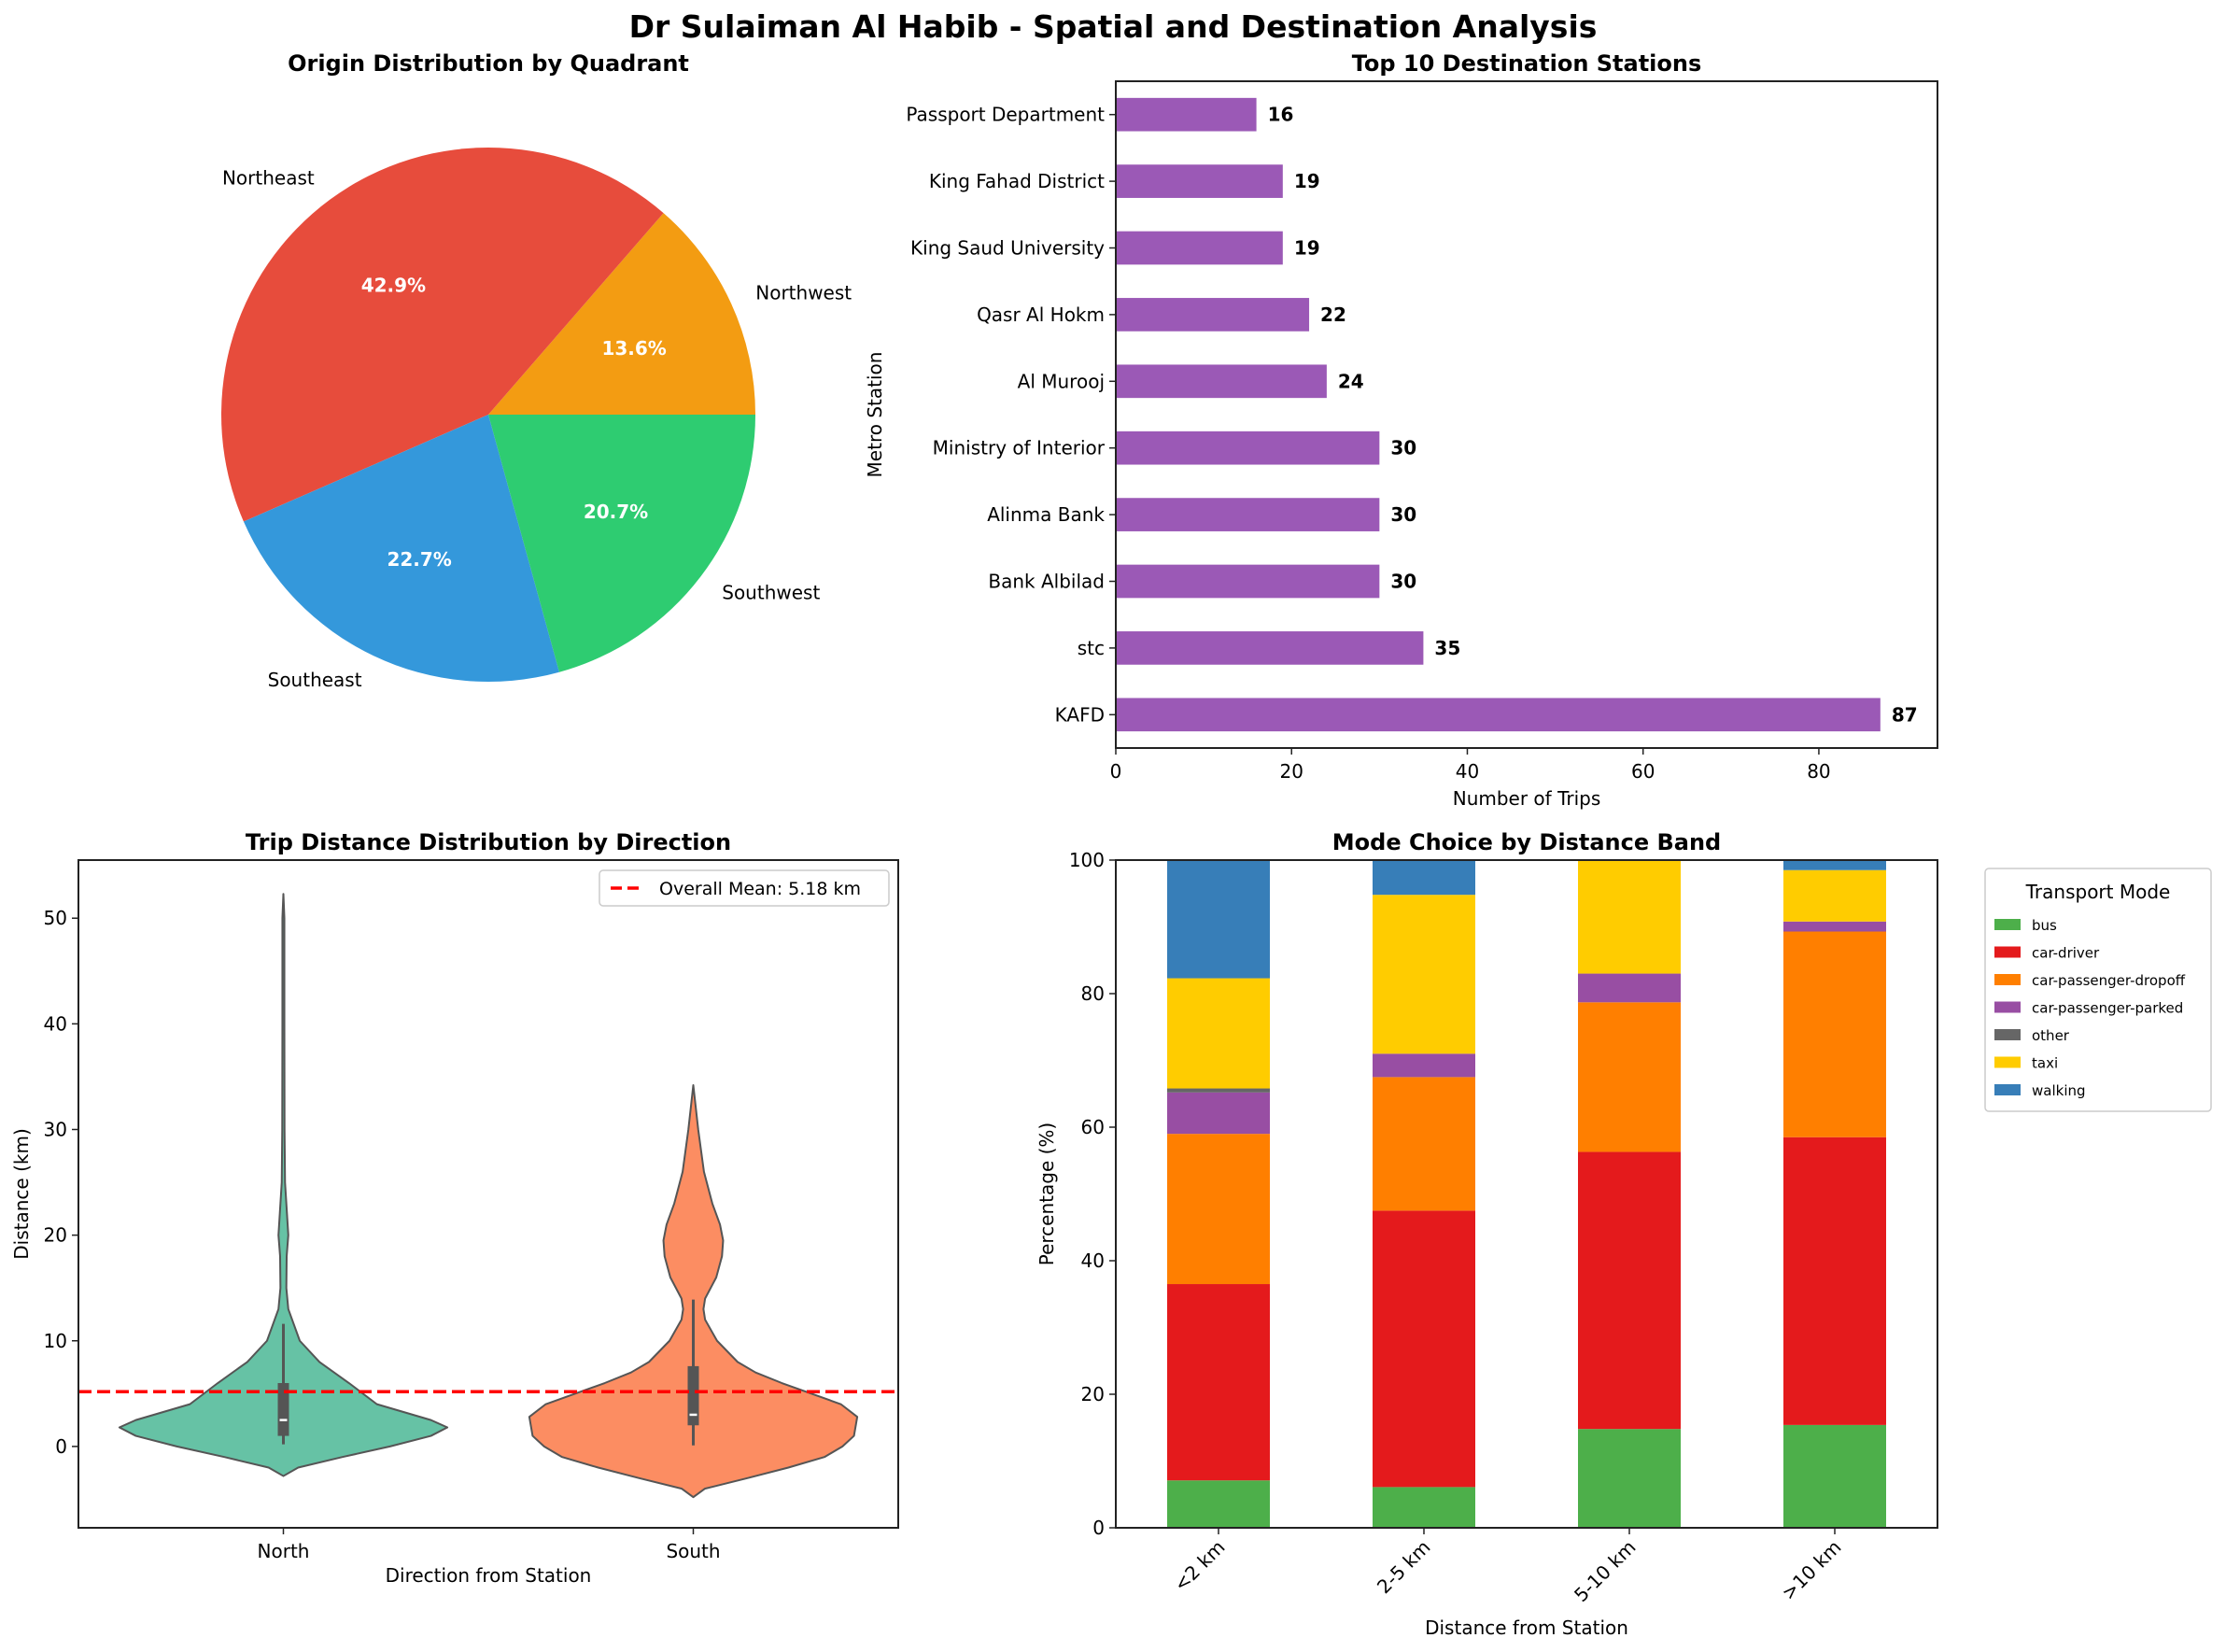 The width and height of the screenshot is (2226, 1652). I want to click on x-tick-label: 0, so click(1116, 771).